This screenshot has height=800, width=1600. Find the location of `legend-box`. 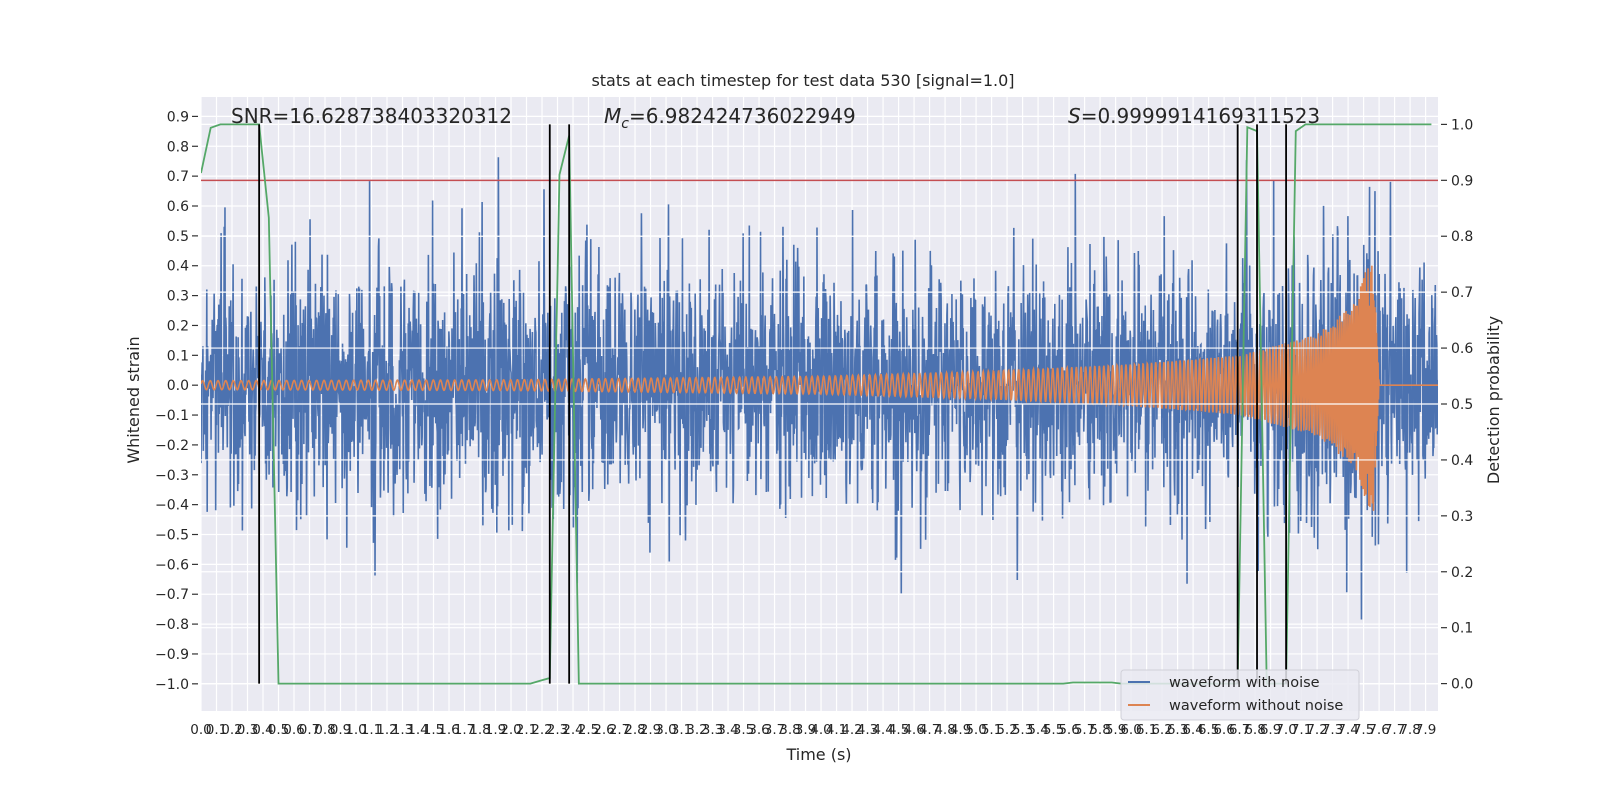

legend-box is located at coordinates (1240, 695).